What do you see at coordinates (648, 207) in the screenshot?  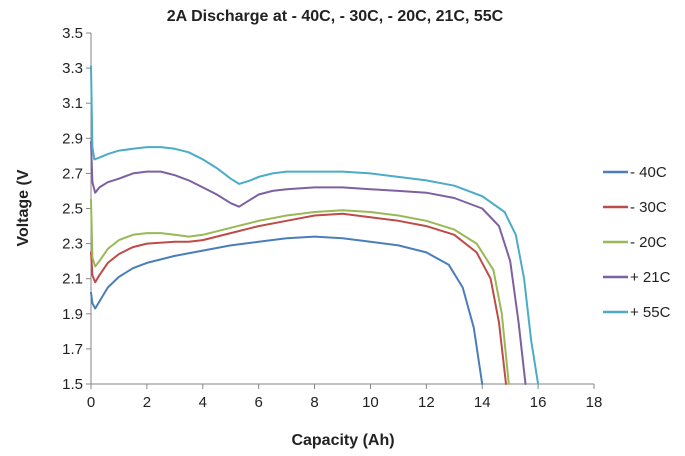 I see `legend-label: - 30C` at bounding box center [648, 207].